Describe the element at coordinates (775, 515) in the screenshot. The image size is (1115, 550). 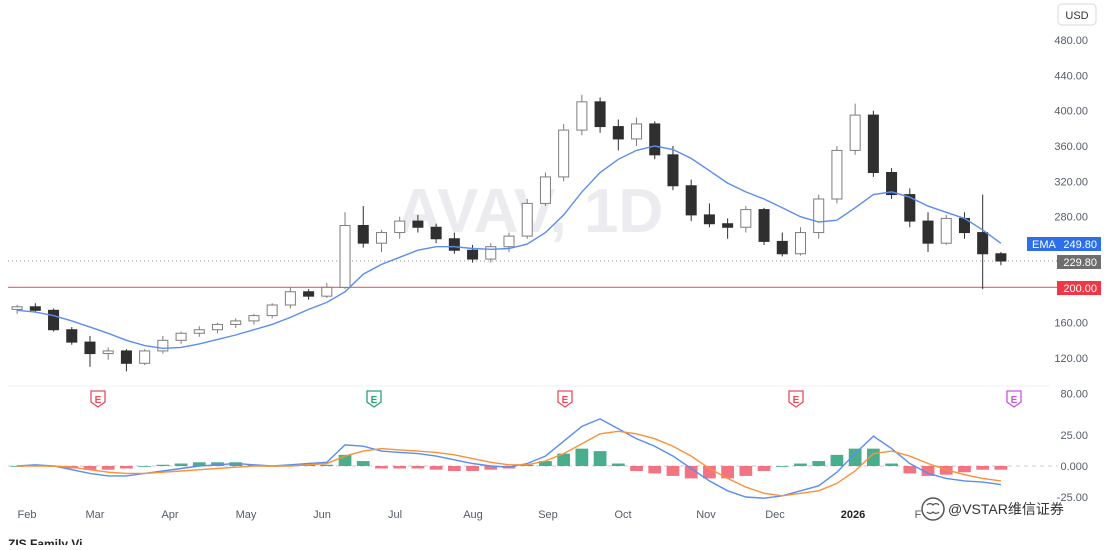
I see `time-tick-label: Dec` at that location.